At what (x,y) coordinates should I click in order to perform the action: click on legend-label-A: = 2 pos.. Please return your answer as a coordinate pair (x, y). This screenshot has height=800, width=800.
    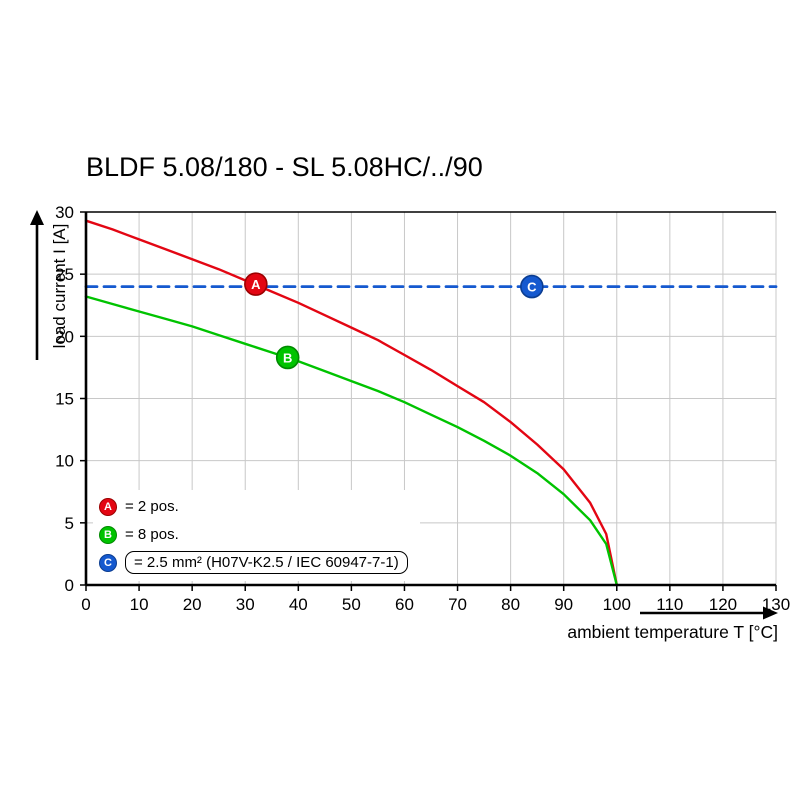
    Looking at the image, I should click on (152, 506).